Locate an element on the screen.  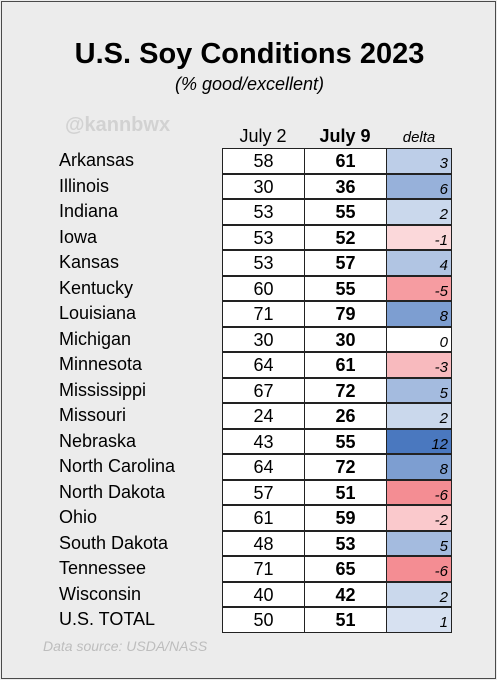
delta-value: 8 is located at coordinates (419, 314).